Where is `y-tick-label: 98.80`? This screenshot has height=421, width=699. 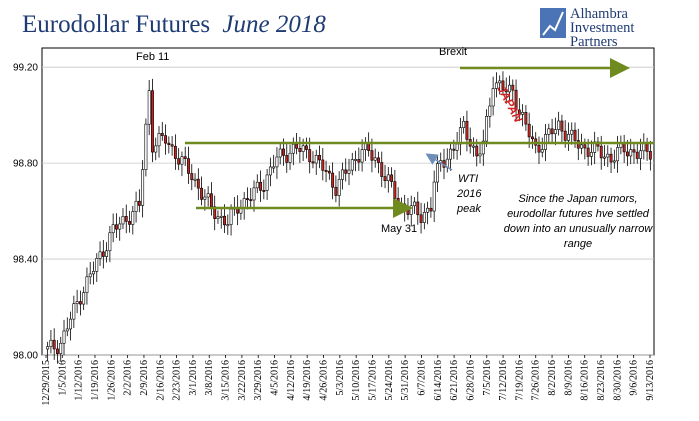 y-tick-label: 98.80 is located at coordinates (25, 164).